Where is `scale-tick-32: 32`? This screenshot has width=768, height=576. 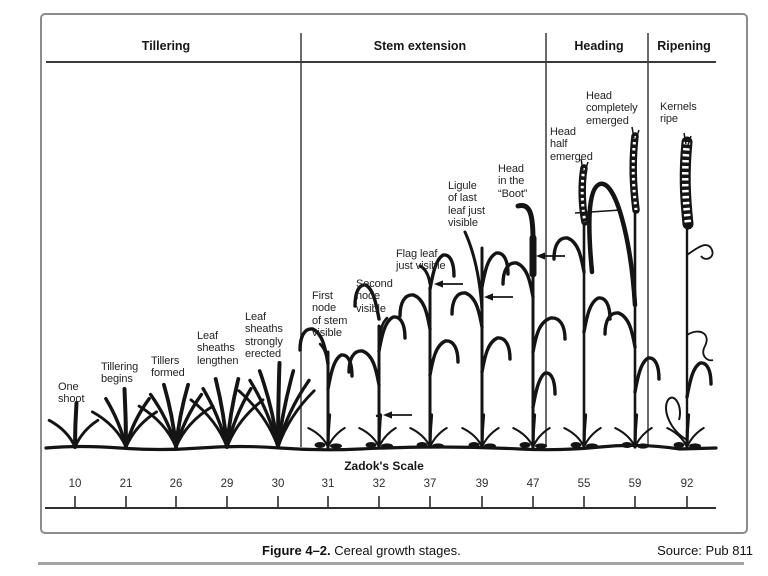 scale-tick-32: 32 is located at coordinates (379, 484).